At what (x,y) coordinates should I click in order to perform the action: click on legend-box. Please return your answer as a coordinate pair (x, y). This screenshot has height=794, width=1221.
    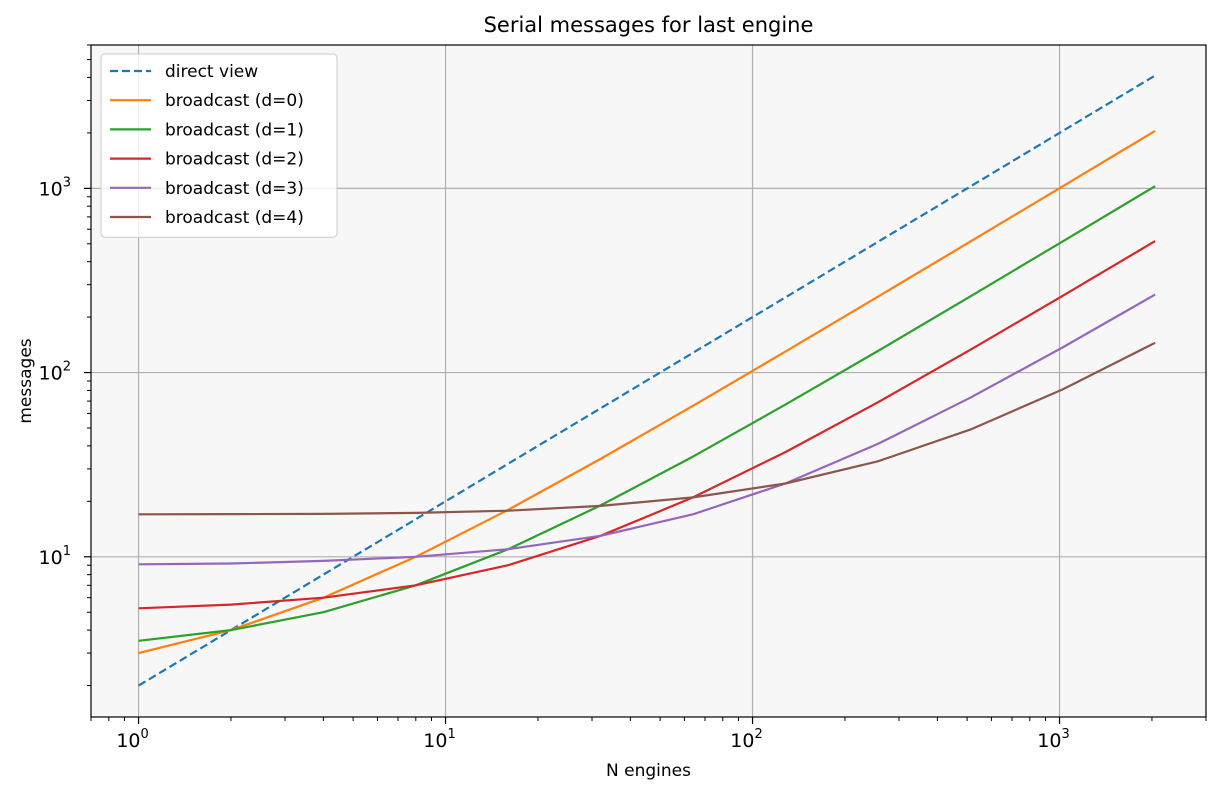
    Looking at the image, I should click on (219, 145).